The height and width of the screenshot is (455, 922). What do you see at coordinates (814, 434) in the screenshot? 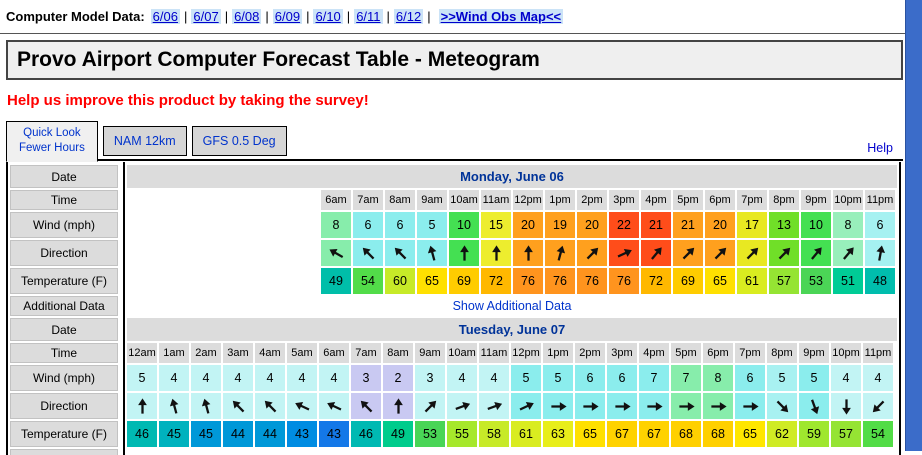
I see `temperature-cell: 59` at bounding box center [814, 434].